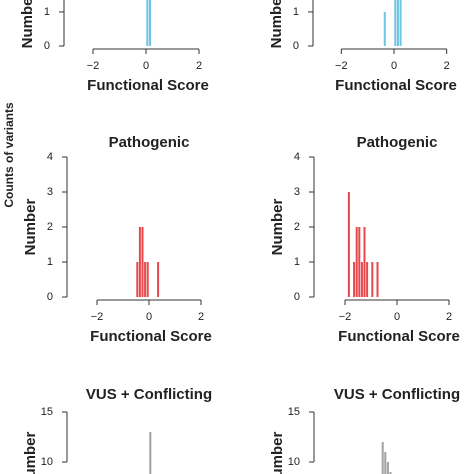 This screenshot has width=474, height=474. Describe the element at coordinates (9, 155) in the screenshot. I see `figure-label: Counts of variants` at that location.